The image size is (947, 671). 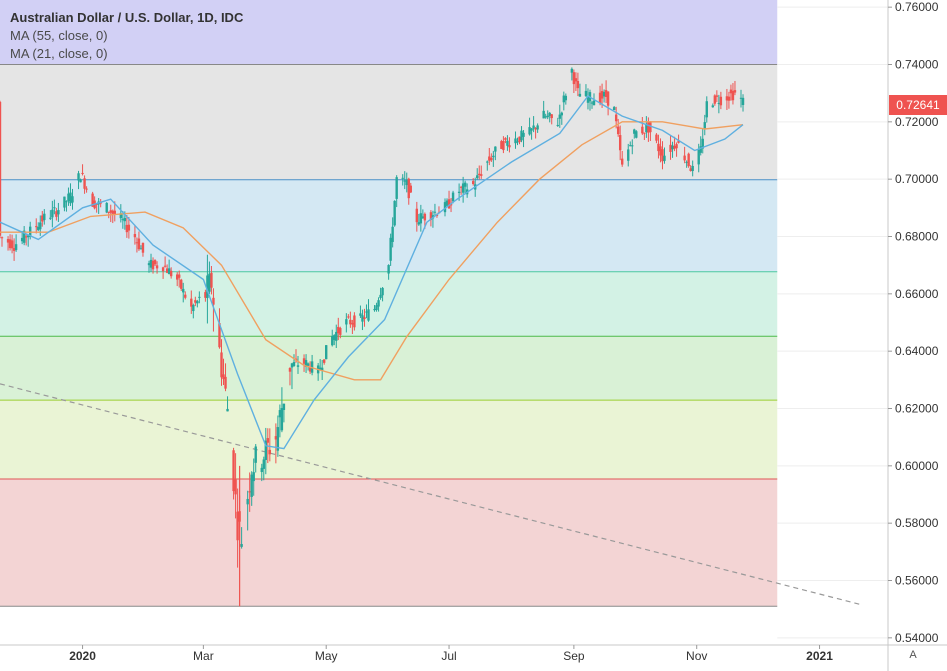 What do you see at coordinates (82, 656) in the screenshot?
I see `x-tick-label: 2020` at bounding box center [82, 656].